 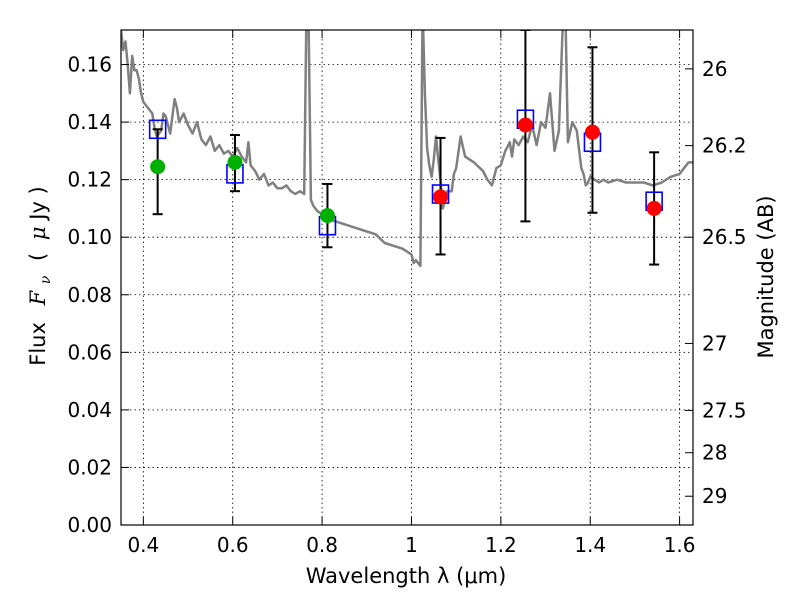 What do you see at coordinates (714, 343) in the screenshot?
I see `y2-tick-label-3: 27` at bounding box center [714, 343].